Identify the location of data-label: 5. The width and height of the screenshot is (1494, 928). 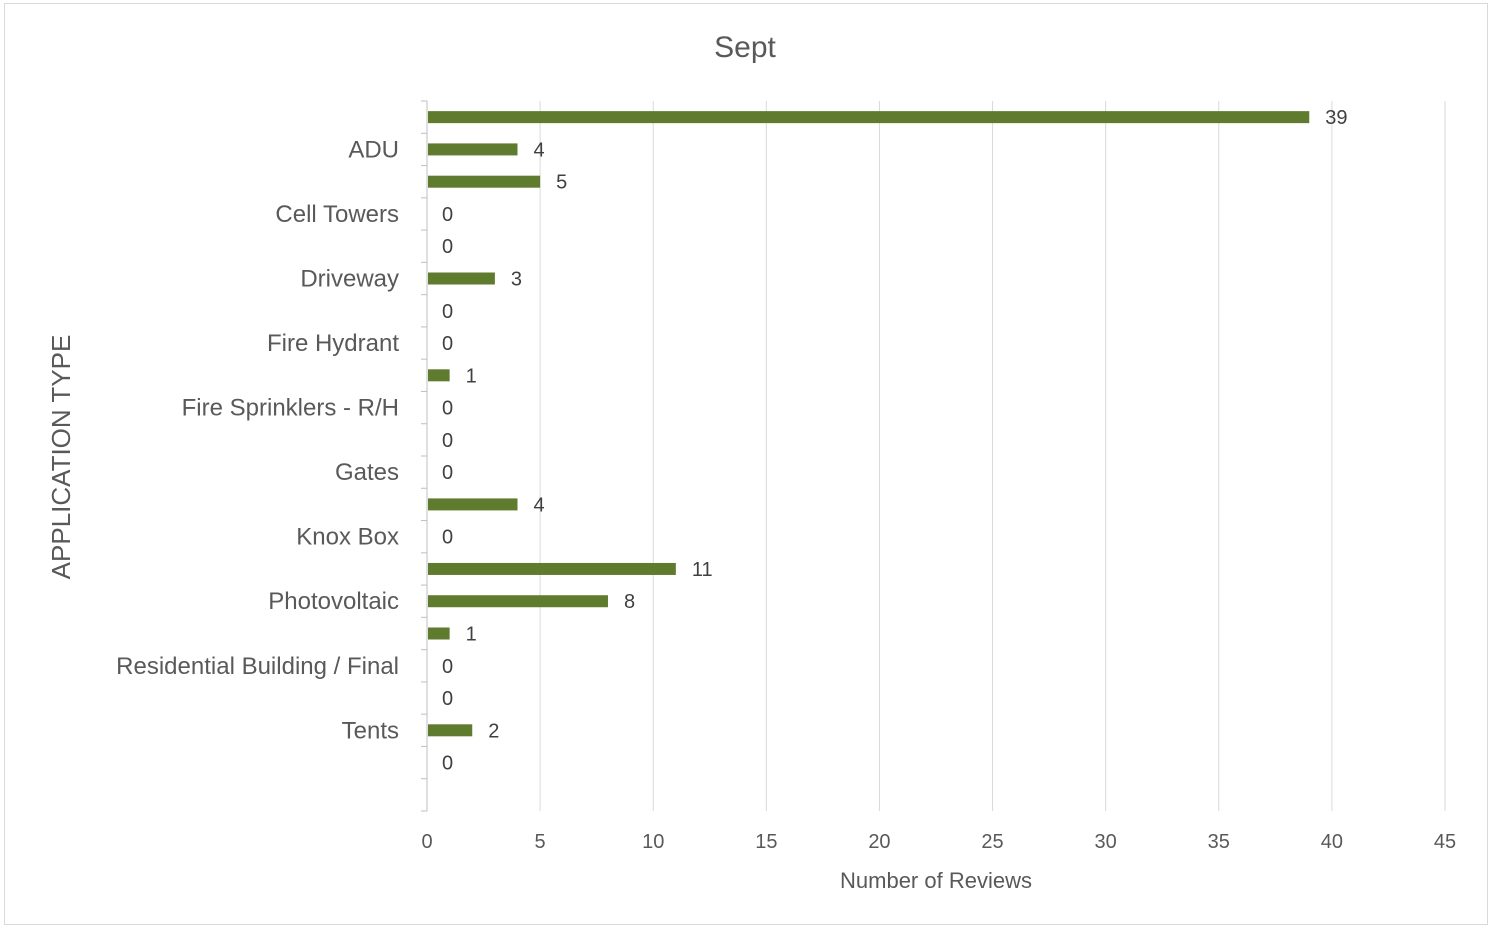
(561, 183).